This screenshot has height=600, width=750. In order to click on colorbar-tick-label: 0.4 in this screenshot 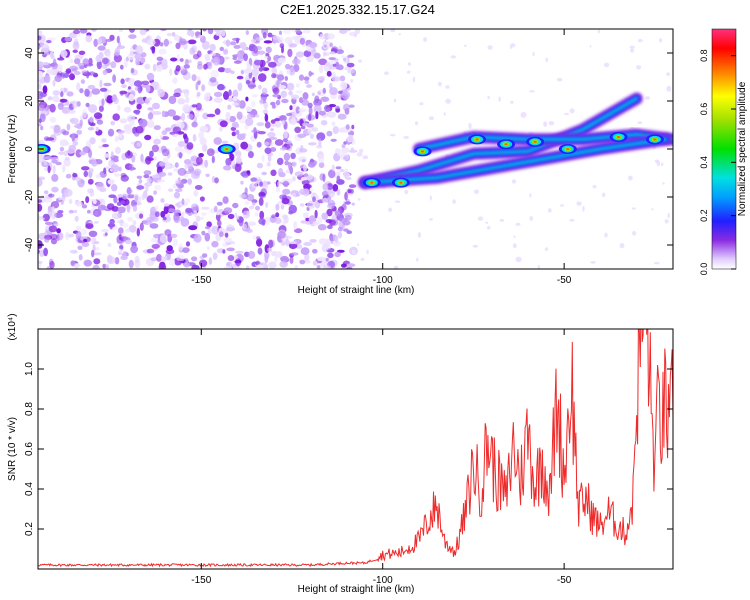, I will do `click(704, 162)`.